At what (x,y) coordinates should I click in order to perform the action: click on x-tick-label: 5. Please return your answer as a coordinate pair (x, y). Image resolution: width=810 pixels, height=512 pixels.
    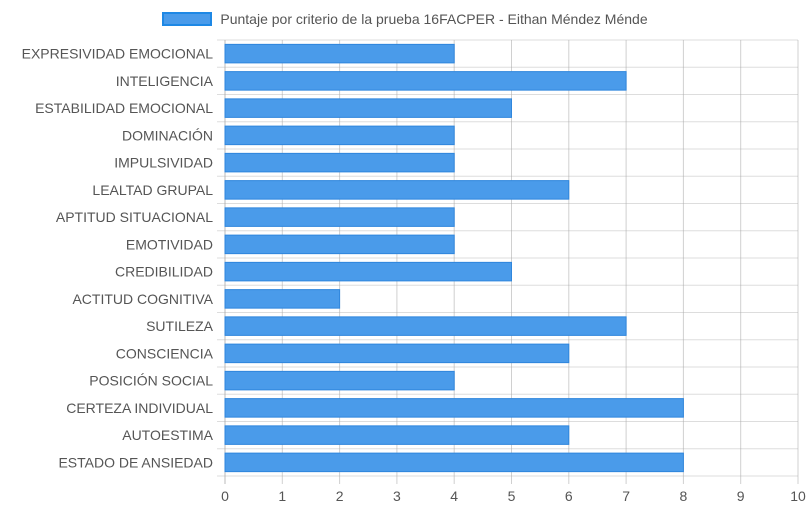
    Looking at the image, I should click on (512, 496).